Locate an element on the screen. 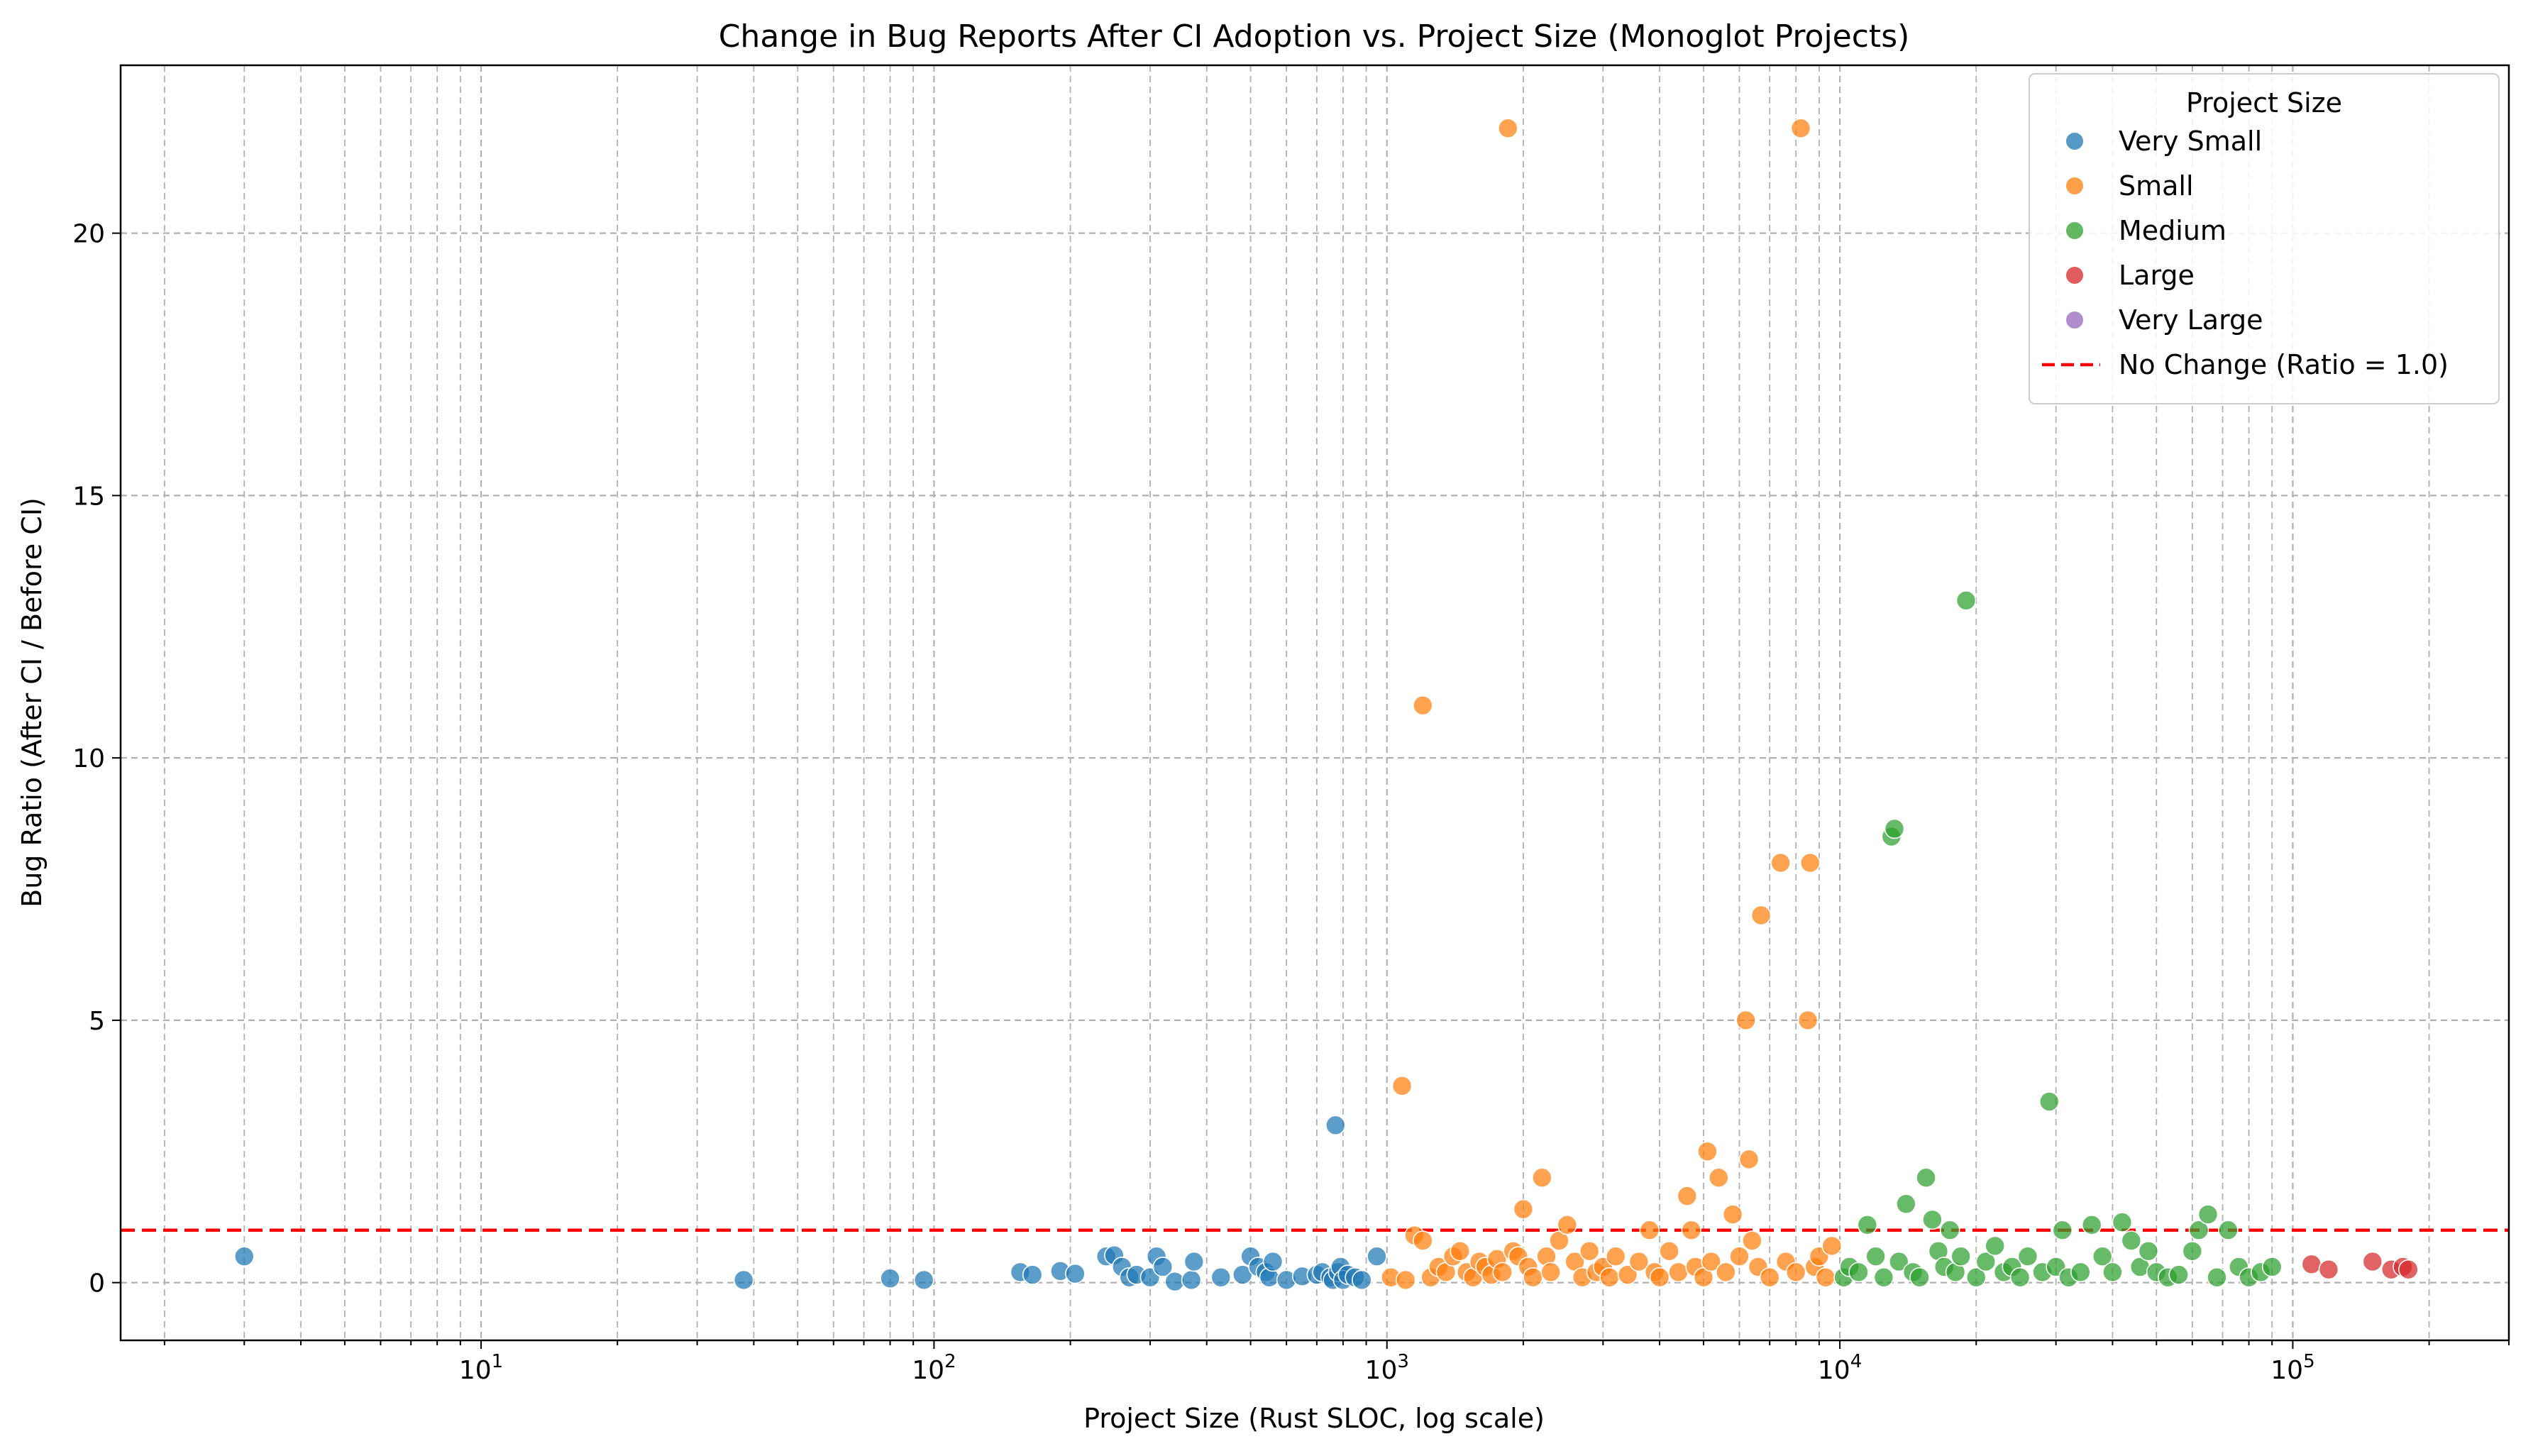  legend-box is located at coordinates (2264, 238).